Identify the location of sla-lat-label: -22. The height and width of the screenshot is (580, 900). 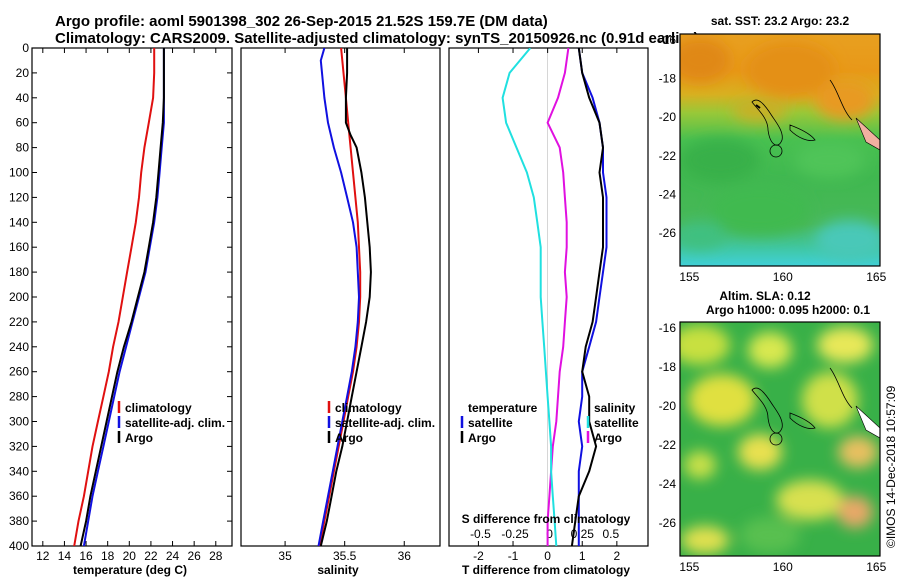
(668, 445).